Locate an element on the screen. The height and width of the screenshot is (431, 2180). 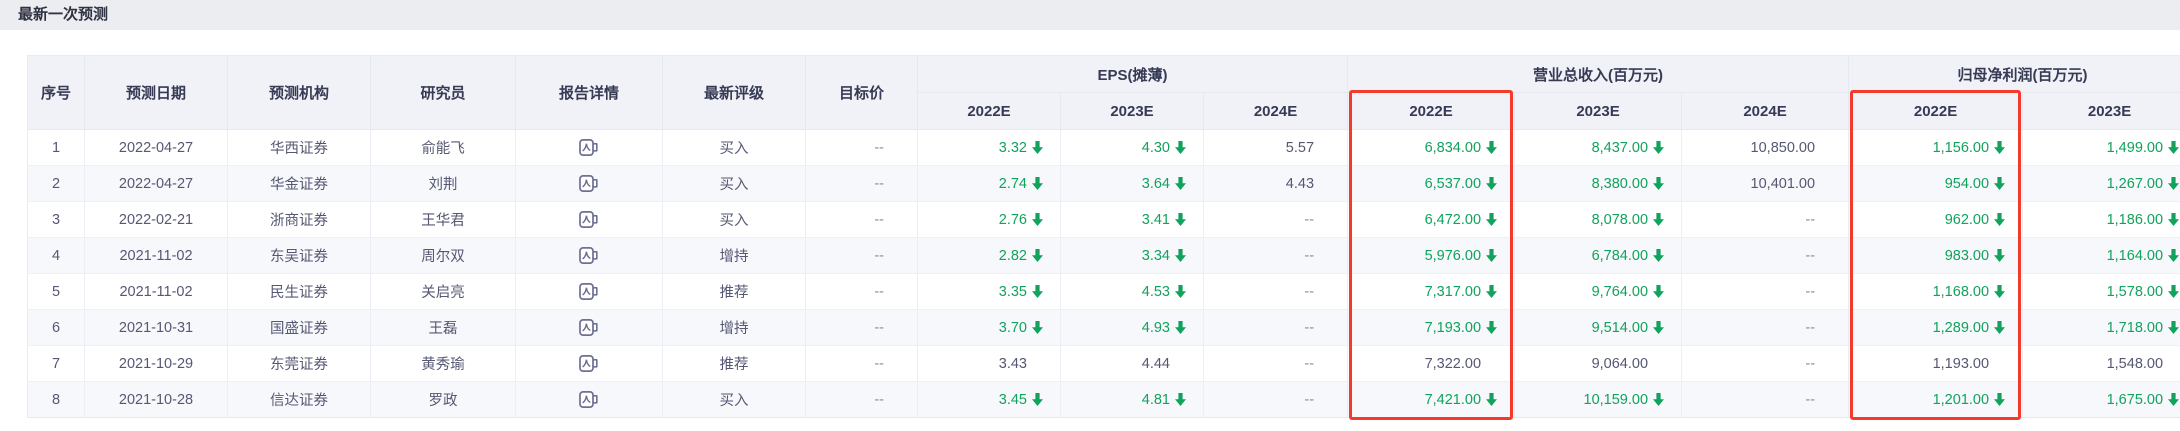
group-header-profit: 归母净利润(百万元) is located at coordinates (2014, 74).